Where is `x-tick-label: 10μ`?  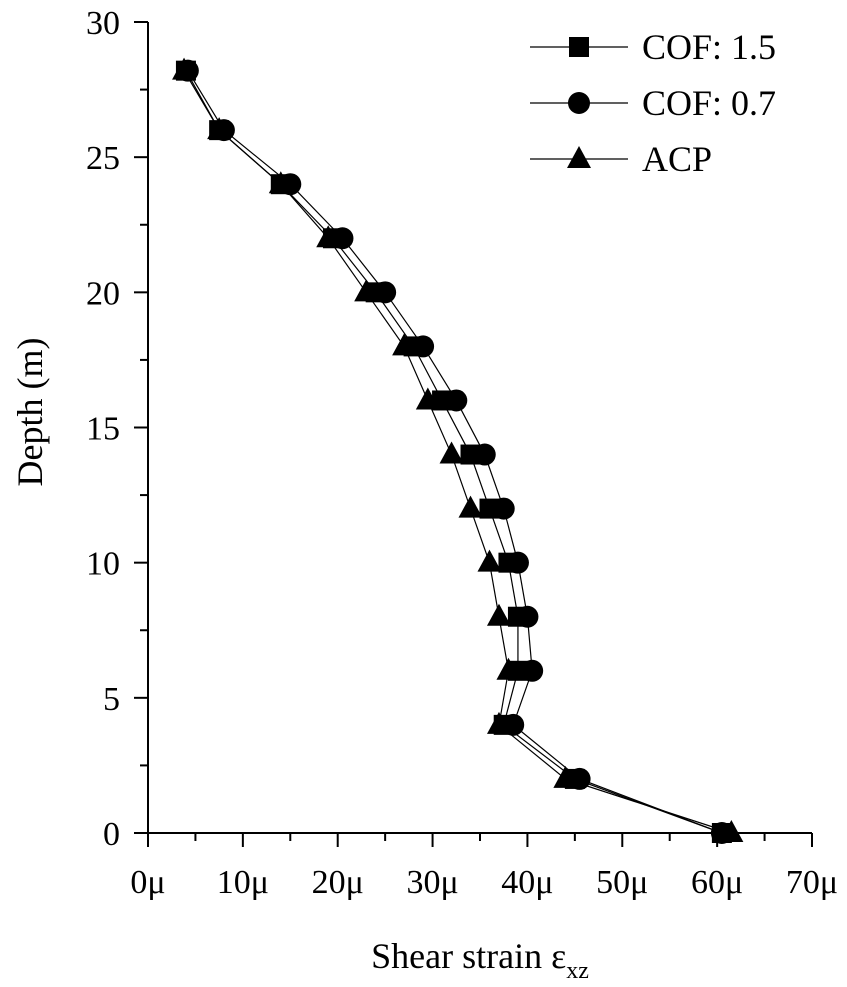 x-tick-label: 10μ is located at coordinates (243, 882).